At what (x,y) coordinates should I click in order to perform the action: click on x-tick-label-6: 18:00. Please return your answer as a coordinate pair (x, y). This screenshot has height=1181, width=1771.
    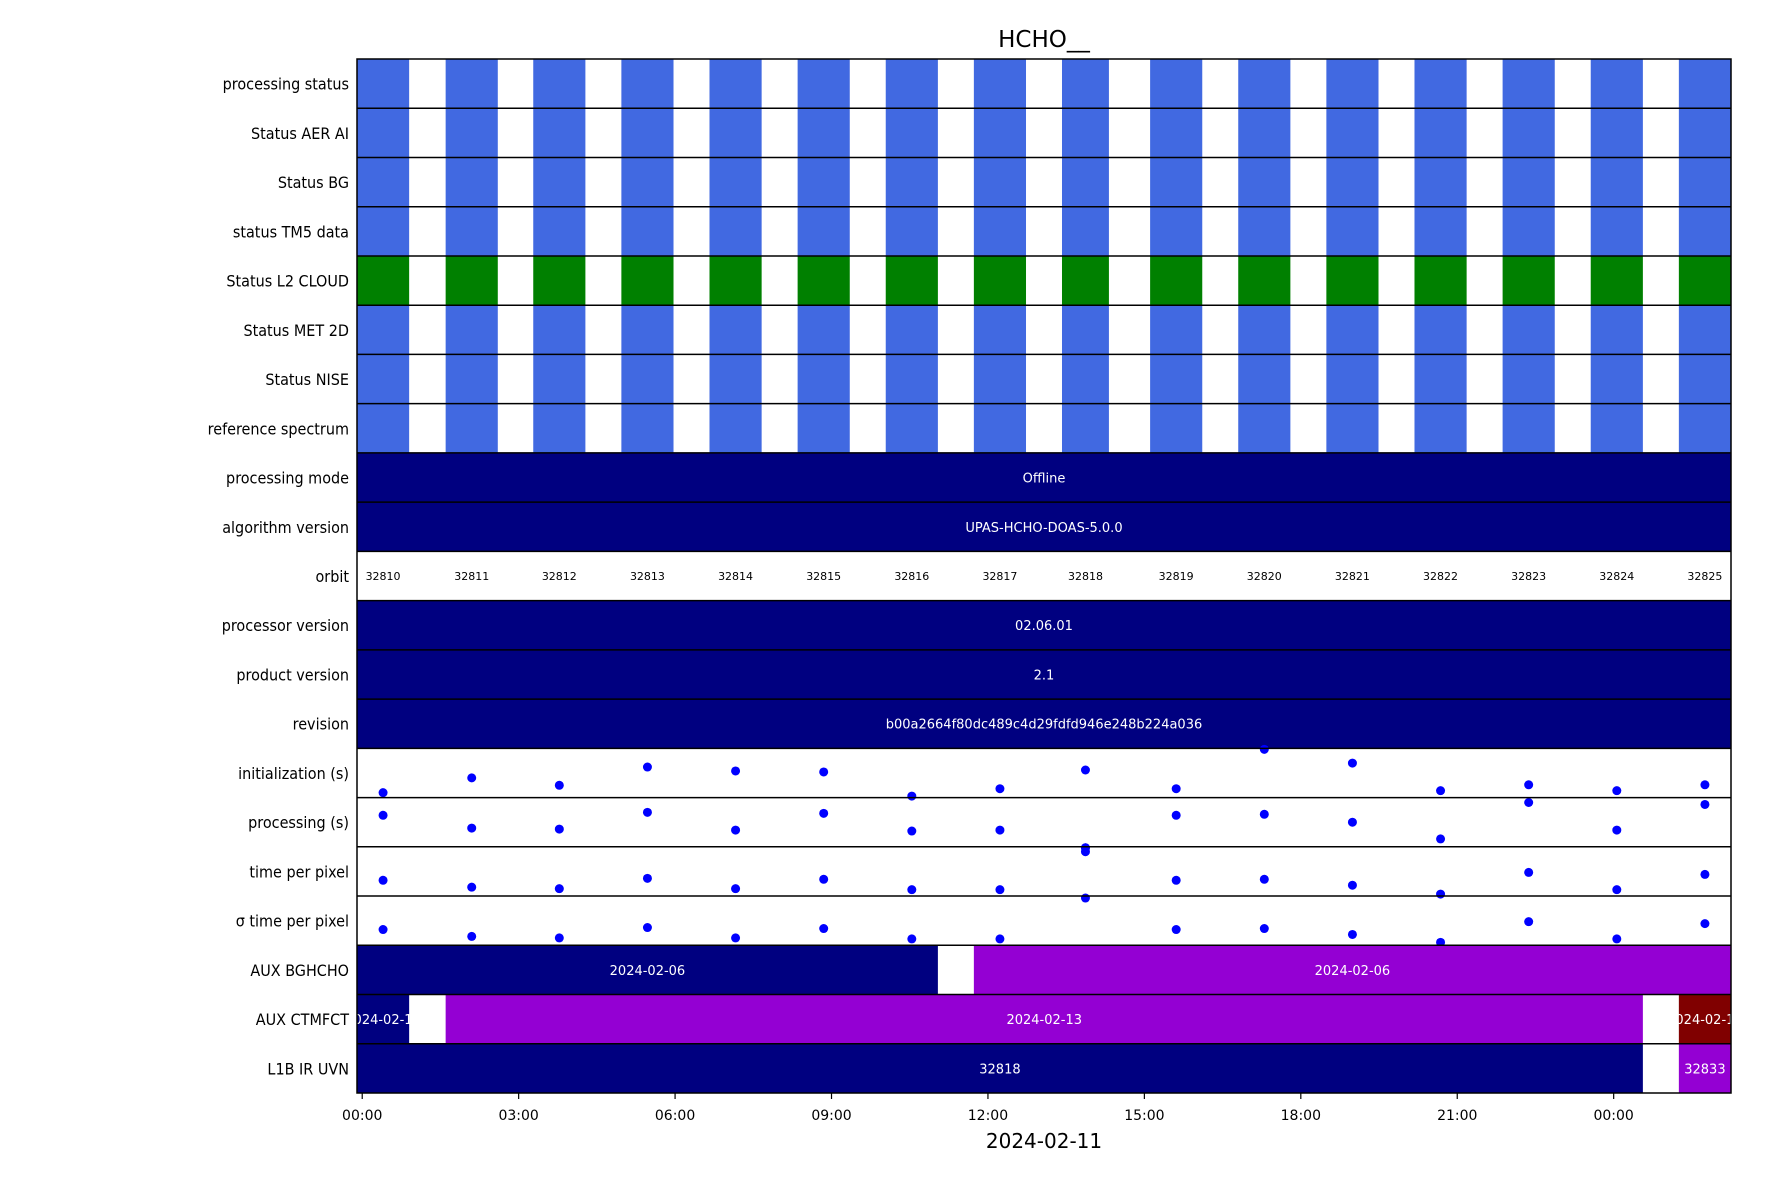
    Looking at the image, I should click on (1301, 1116).